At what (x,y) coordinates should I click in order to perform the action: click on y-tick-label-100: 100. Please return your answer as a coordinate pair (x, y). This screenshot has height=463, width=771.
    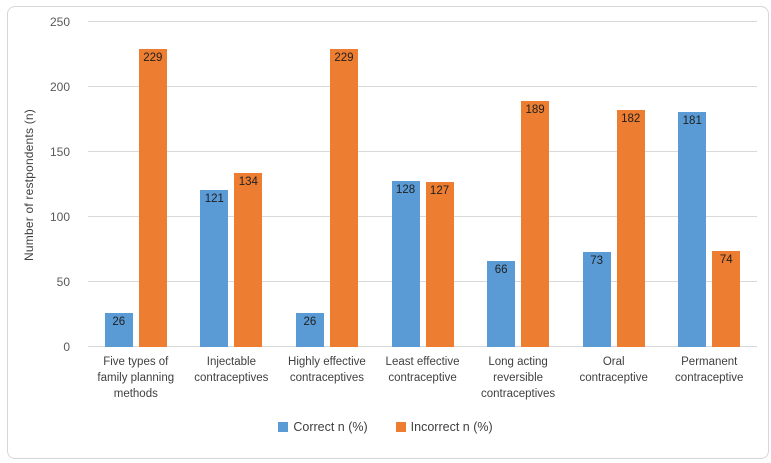
    Looking at the image, I should click on (59, 217).